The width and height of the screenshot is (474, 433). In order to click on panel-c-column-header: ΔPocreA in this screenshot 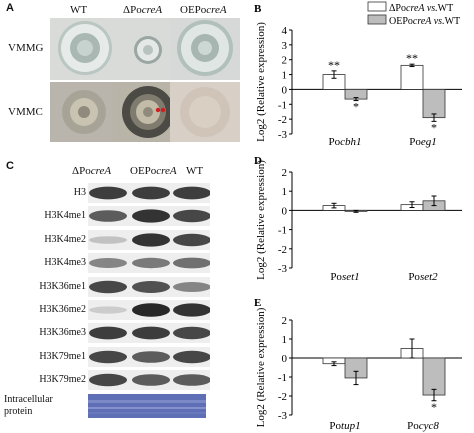, I will do `click(91, 171)`.